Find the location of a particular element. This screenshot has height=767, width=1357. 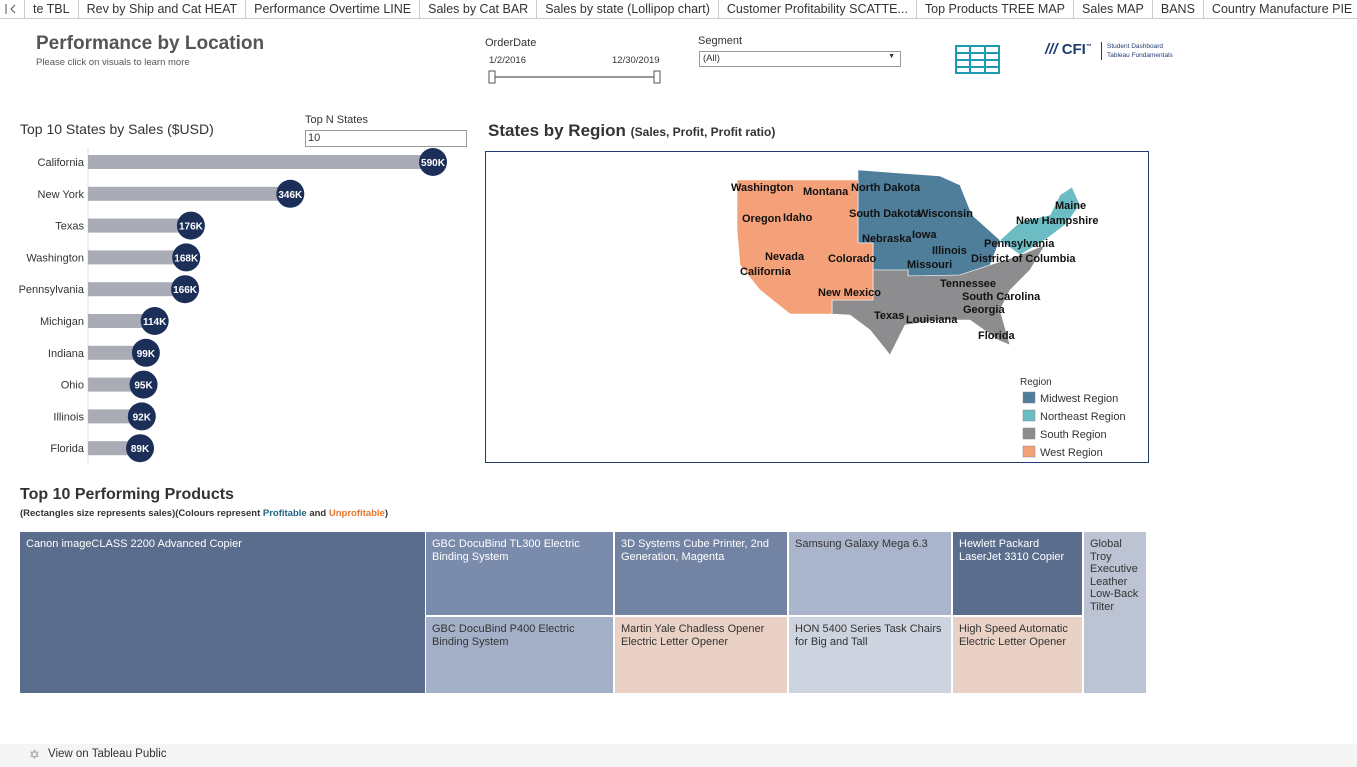

treemap-cell: Samsung Galaxy Mega 6.3 is located at coordinates (871, 574).